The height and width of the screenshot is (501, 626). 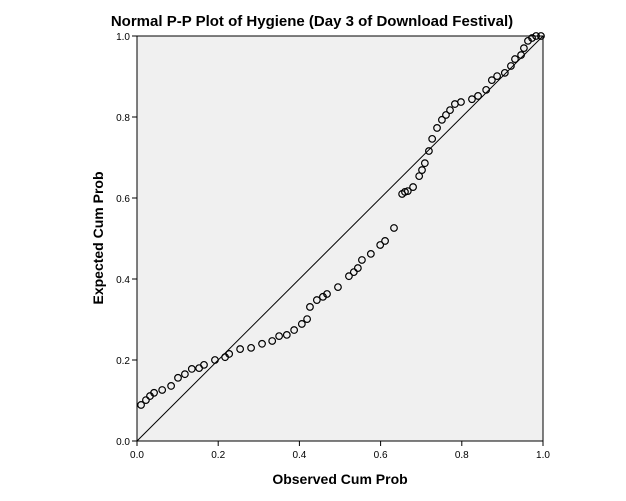 I want to click on y-tick-label: 0.6, so click(x=123, y=199).